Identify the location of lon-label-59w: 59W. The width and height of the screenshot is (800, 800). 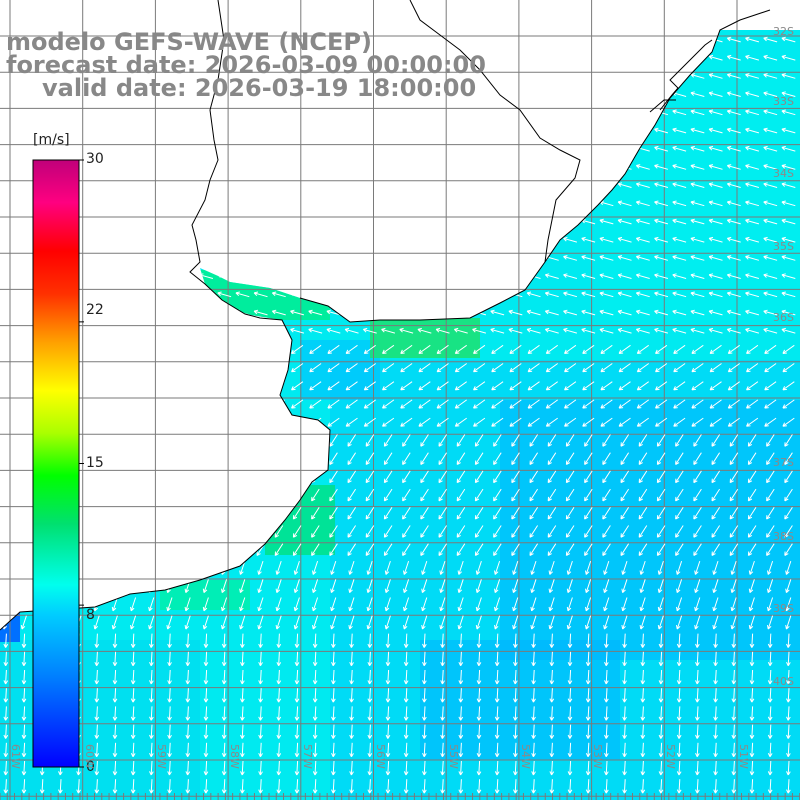
(161, 756).